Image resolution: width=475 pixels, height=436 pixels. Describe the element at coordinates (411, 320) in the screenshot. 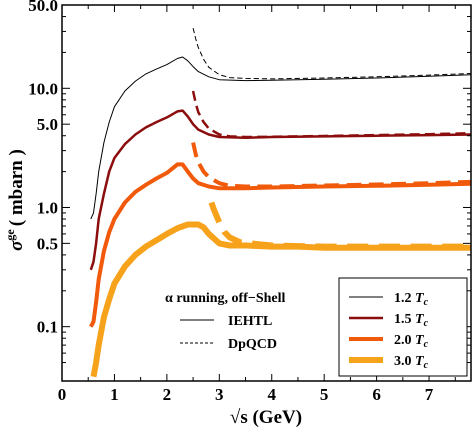

I see `legend-temp-label-1: 1.5 Tc` at that location.